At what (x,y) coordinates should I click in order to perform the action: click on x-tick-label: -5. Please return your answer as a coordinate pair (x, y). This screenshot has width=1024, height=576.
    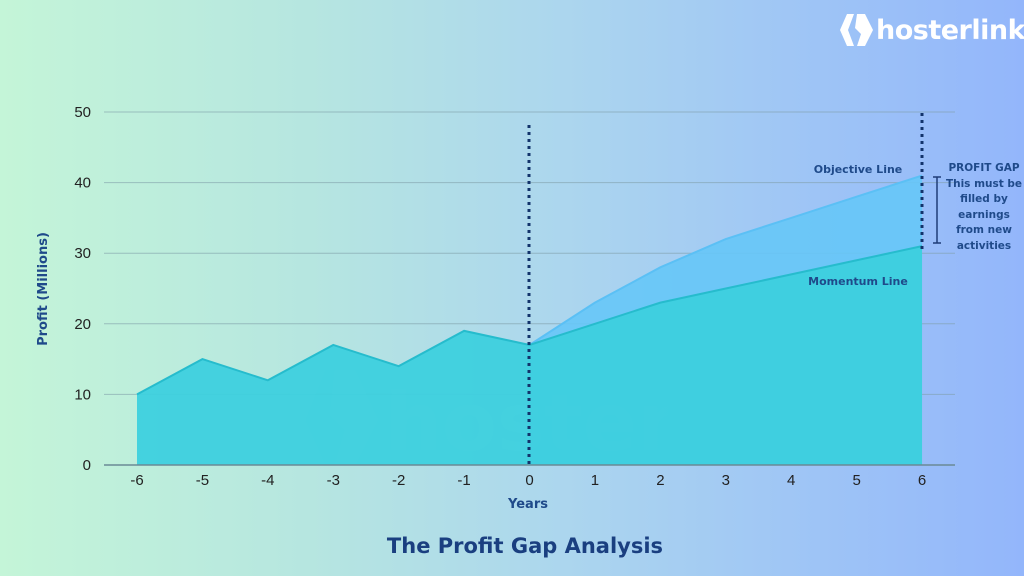
    Looking at the image, I should click on (202, 480).